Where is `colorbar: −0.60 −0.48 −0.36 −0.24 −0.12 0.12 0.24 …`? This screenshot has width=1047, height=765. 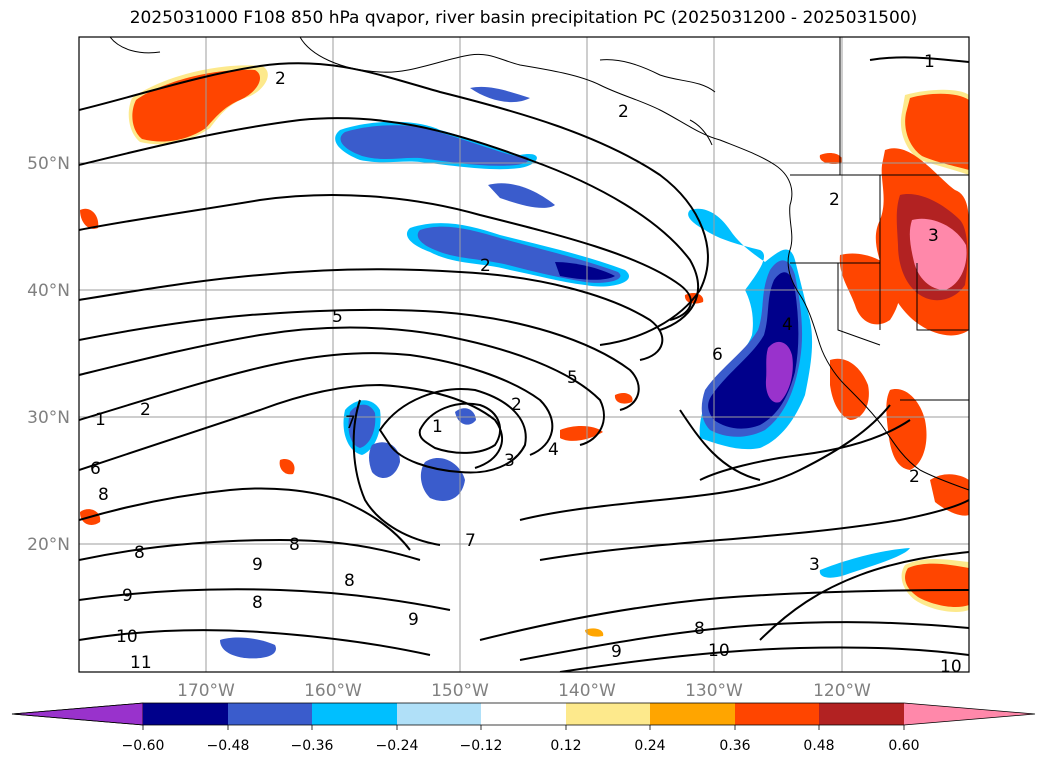 colorbar: −0.60 −0.48 −0.36 −0.24 −0.12 0.12 0.24 … is located at coordinates (523, 728).